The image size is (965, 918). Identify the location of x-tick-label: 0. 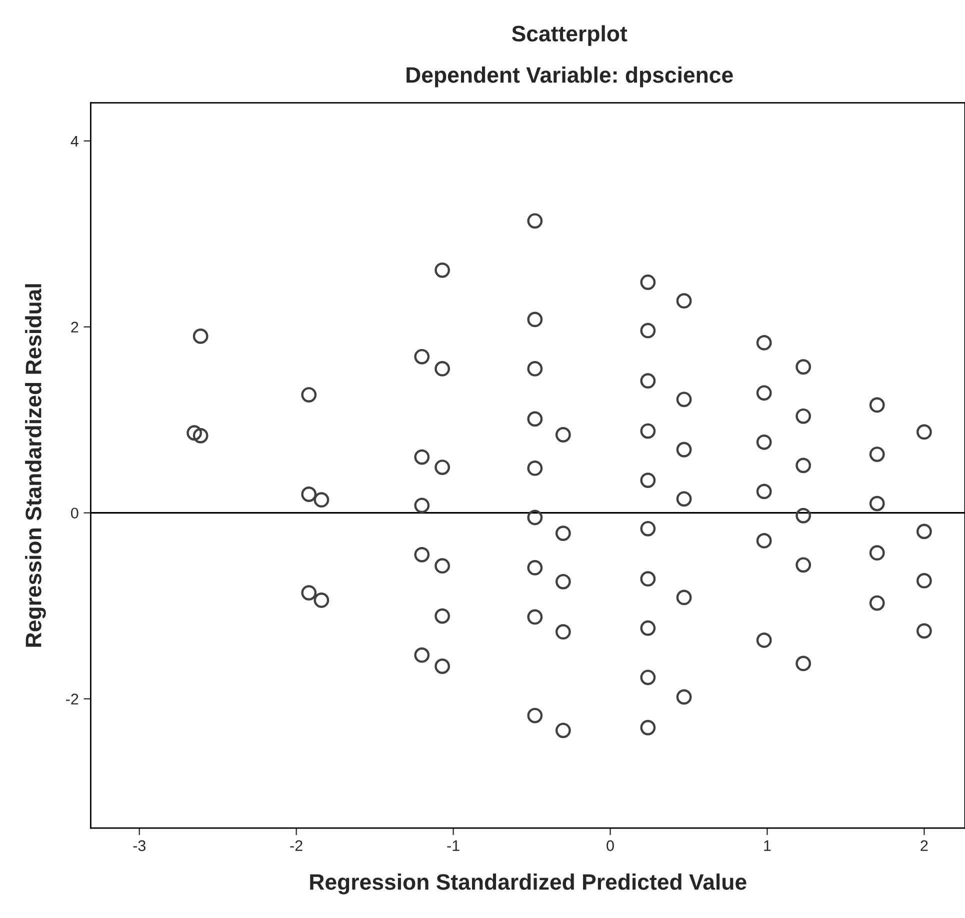
(610, 846).